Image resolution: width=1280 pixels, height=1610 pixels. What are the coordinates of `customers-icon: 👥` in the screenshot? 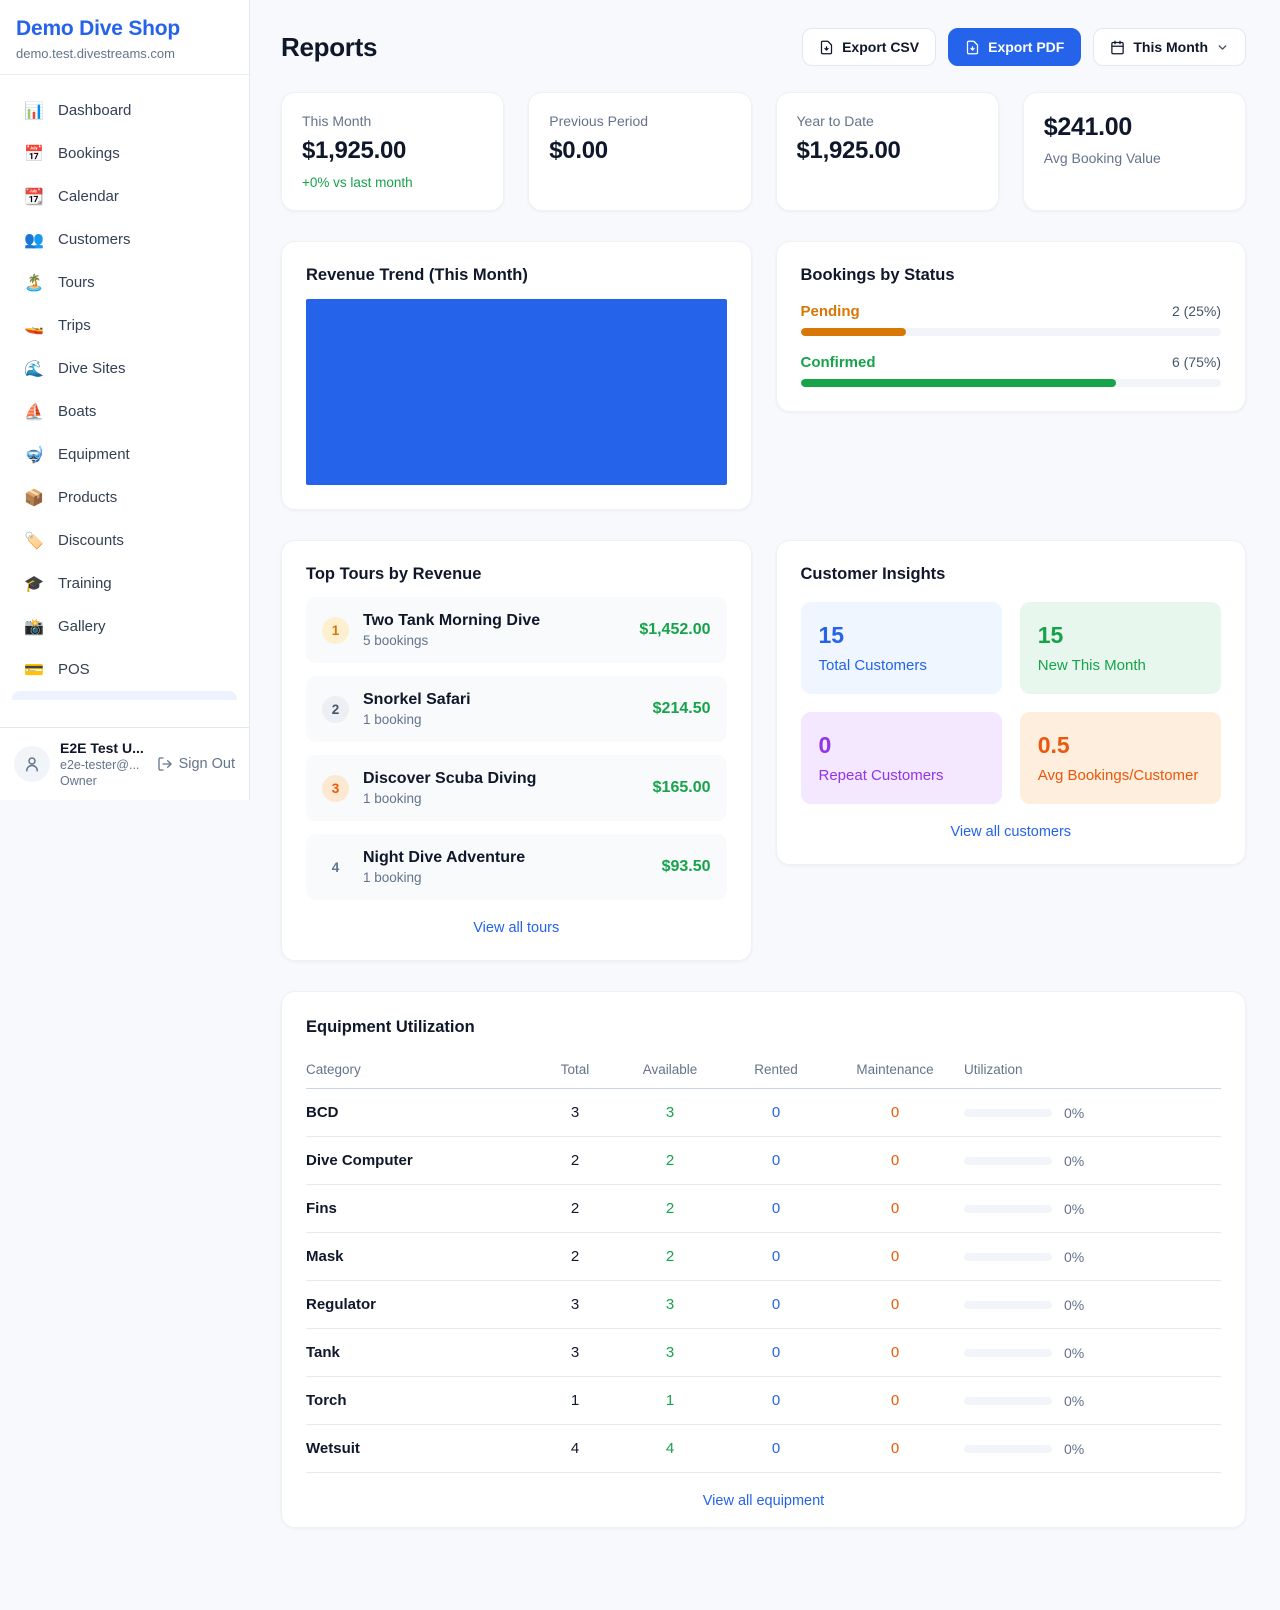 It's located at (34, 240).